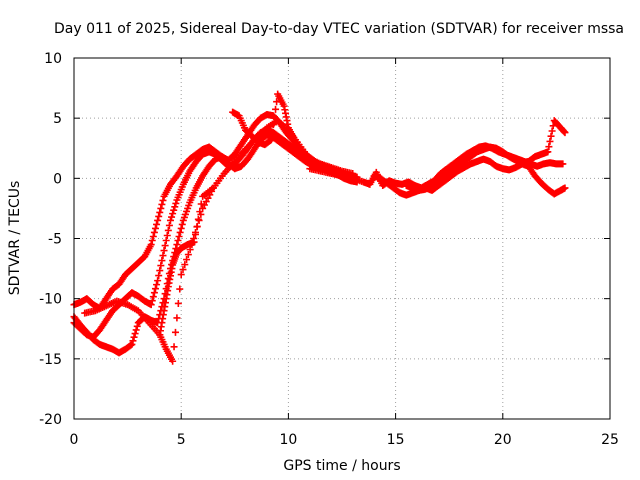  What do you see at coordinates (57, 179) in the screenshot?
I see `y-tick-label: 0` at bounding box center [57, 179].